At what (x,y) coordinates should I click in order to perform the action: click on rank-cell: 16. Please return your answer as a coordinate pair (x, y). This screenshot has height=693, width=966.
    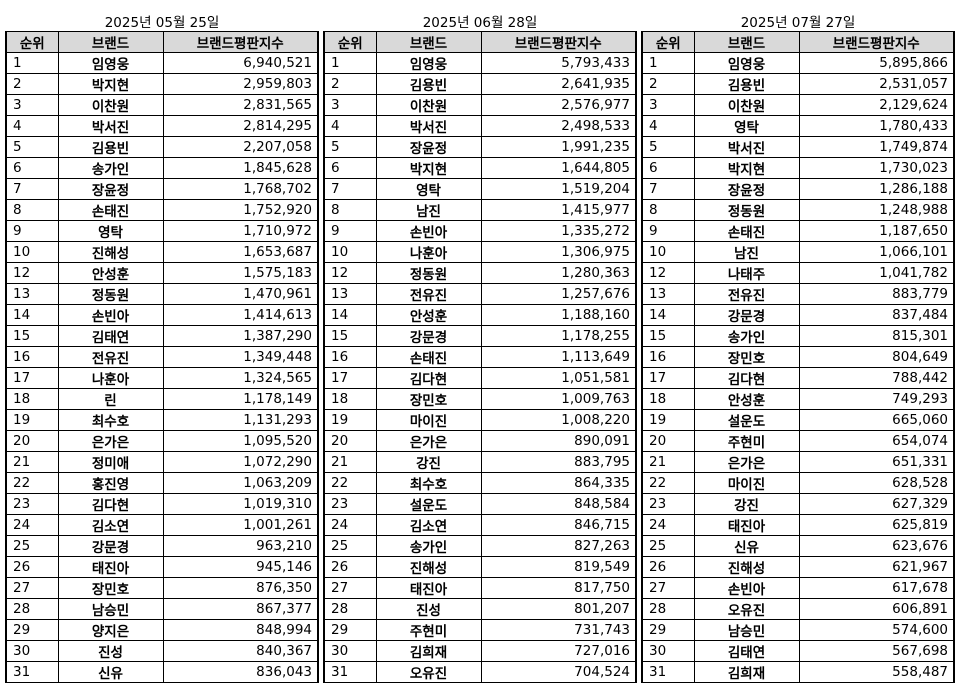
    Looking at the image, I should click on (668, 357).